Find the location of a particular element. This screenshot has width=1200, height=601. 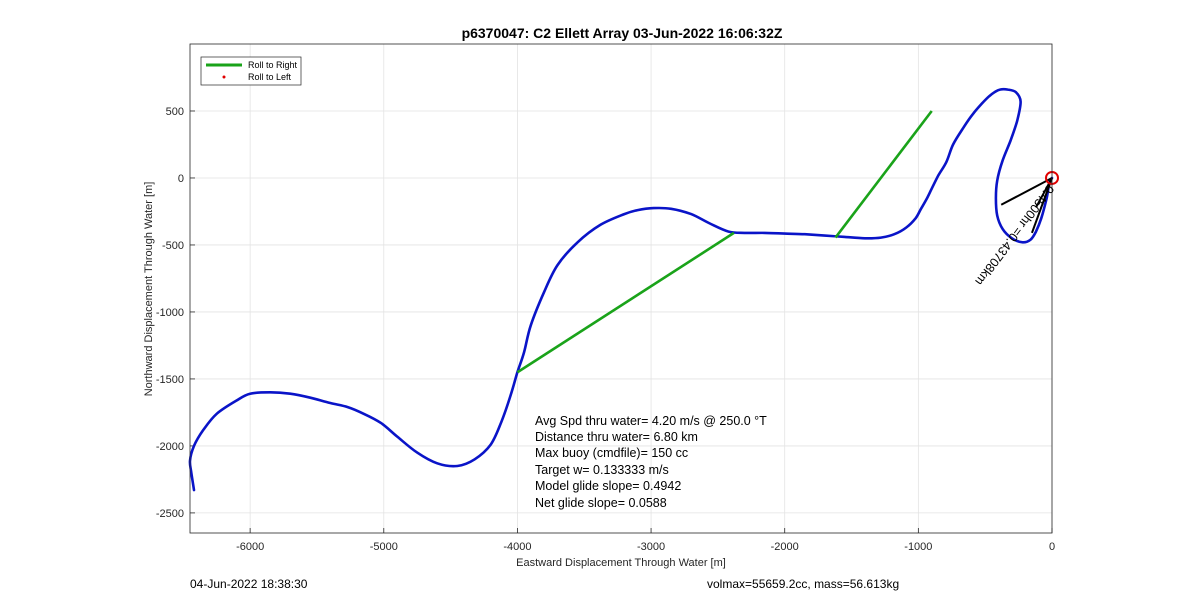

annotation-avg-speed: Avg Spd thru water= 4.20 m/s @ 250.0 °T is located at coordinates (651, 421).